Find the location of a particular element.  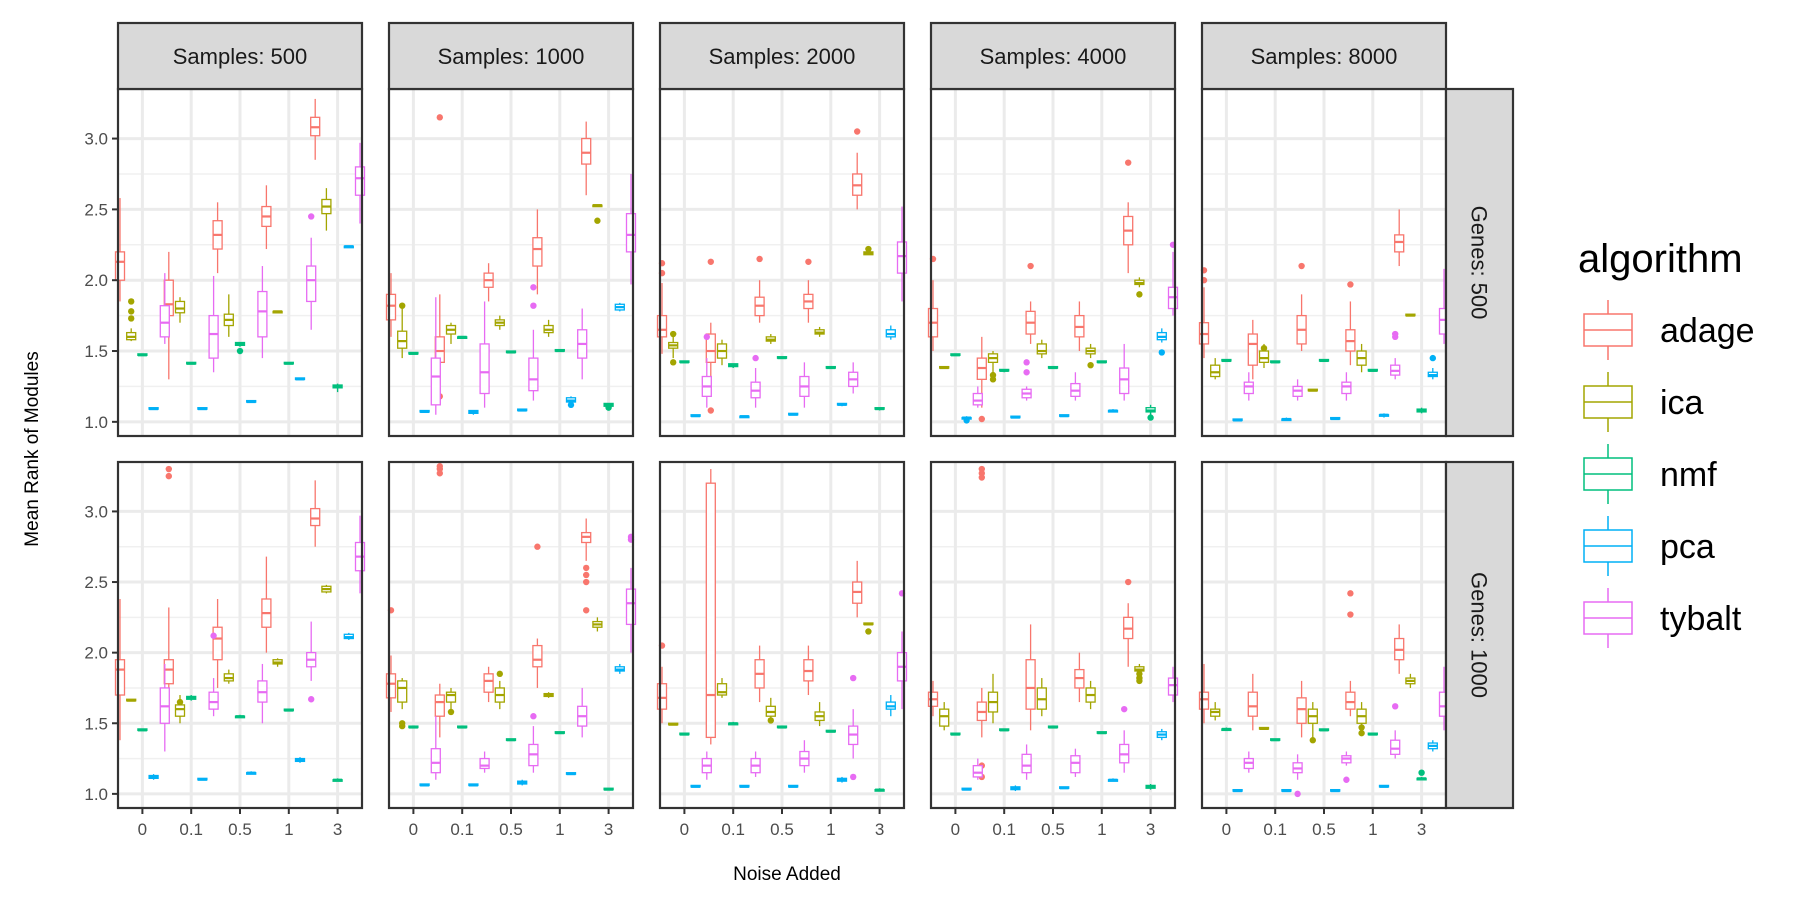

column-strip is located at coordinates (1053, 56).